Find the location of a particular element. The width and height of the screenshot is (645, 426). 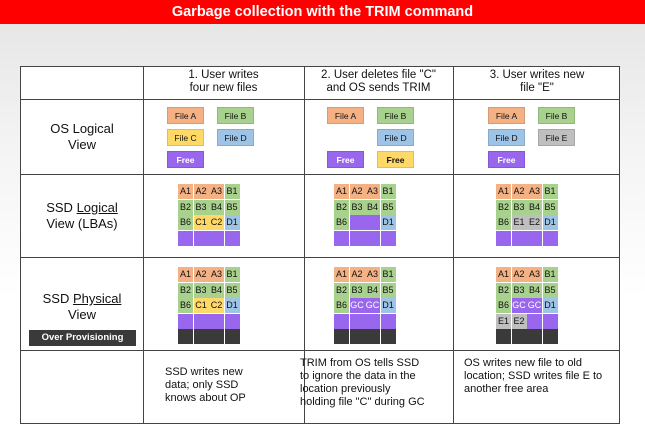

ssd_logical-block: E2 is located at coordinates (534, 222).